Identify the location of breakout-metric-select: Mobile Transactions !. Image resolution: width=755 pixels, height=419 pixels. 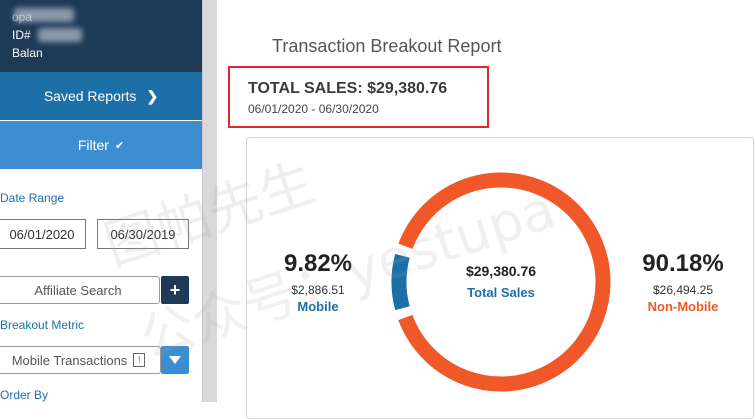
(80, 360).